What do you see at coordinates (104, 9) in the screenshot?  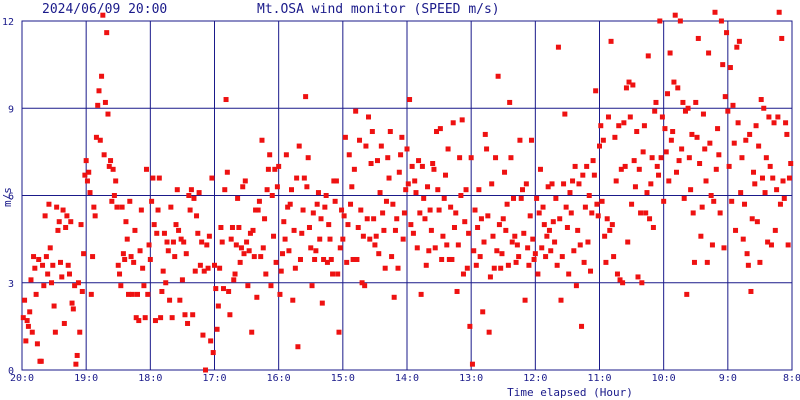 I see `timestamp-label: 2024/06/09 20:00` at bounding box center [104, 9].